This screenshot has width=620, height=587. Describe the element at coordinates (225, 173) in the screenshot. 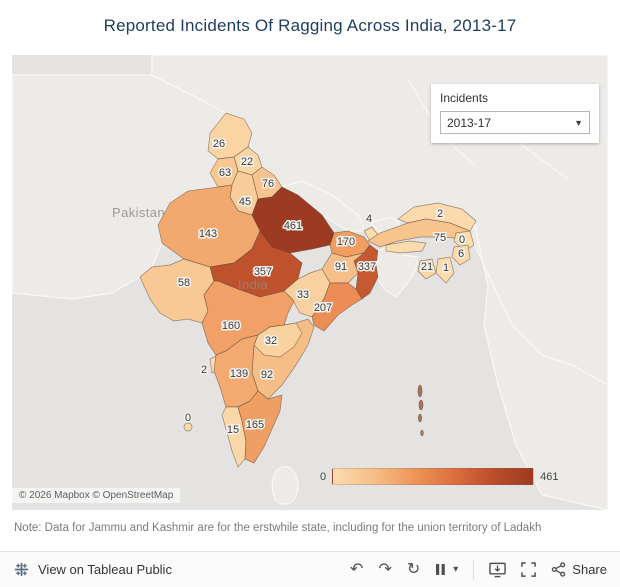

I see `state-value-label: 63` at that location.